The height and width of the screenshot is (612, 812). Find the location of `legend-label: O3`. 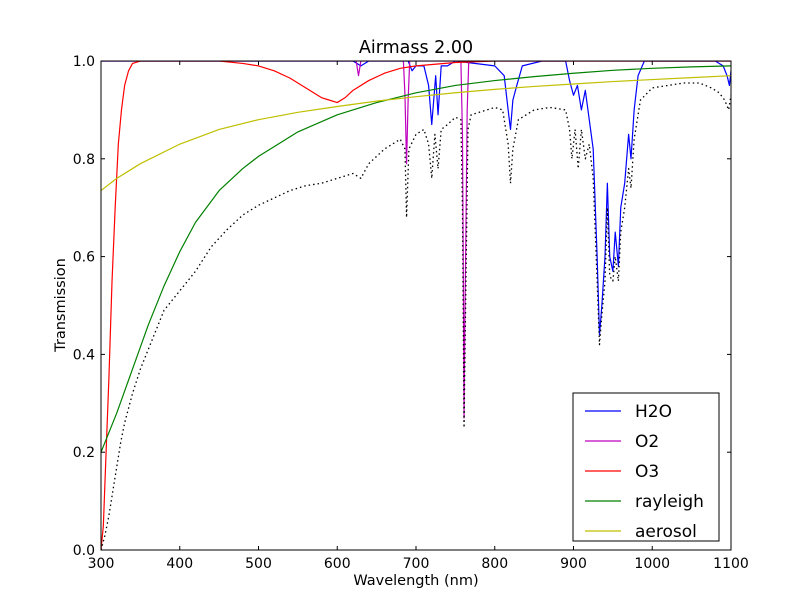

legend-label: O3 is located at coordinates (647, 472).